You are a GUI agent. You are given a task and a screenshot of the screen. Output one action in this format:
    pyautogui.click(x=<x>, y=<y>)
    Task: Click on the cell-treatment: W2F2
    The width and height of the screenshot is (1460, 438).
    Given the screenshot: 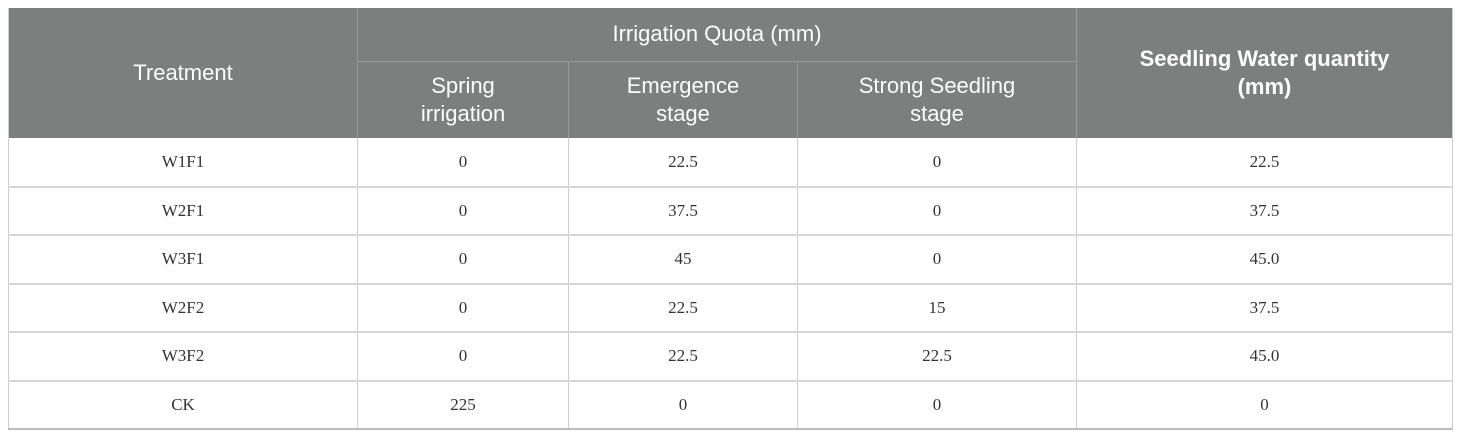 What is the action you would take?
    pyautogui.click(x=183, y=307)
    